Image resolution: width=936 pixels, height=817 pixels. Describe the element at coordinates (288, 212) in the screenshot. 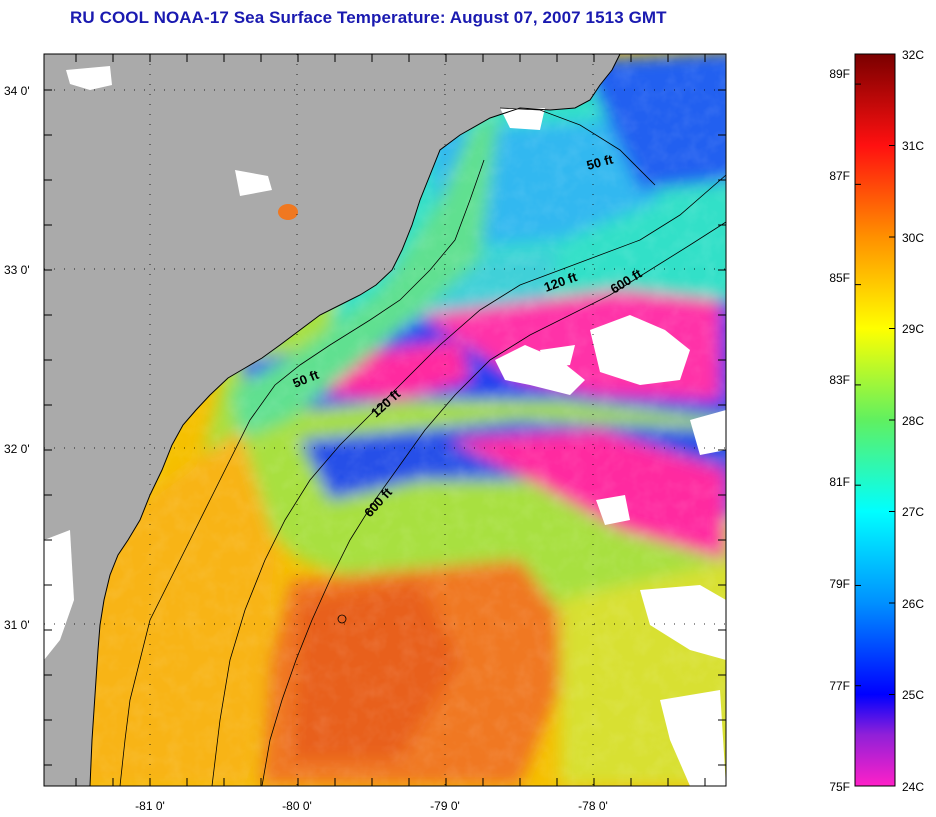

I see `inland-lake-warm` at that location.